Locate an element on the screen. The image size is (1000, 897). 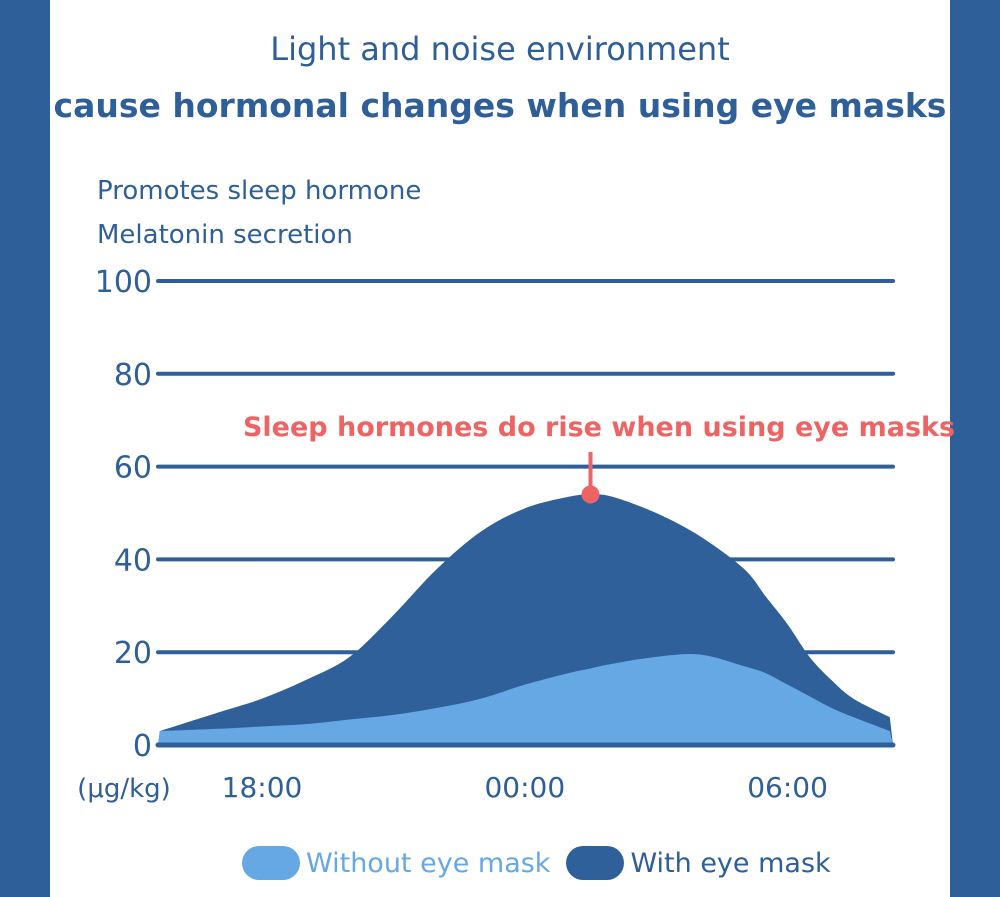
y-axis-label-line2: Melatonin secretion is located at coordinates (225, 235).